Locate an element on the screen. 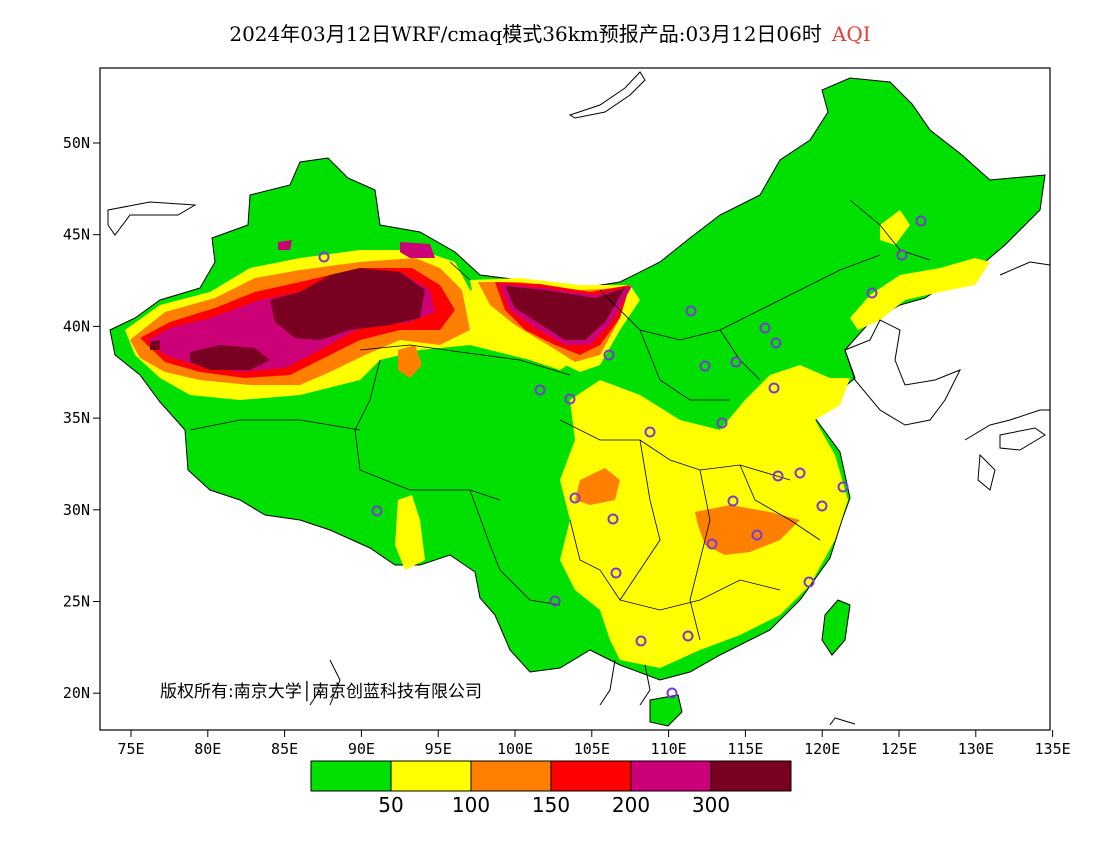 The image size is (1100, 850). legend-label: 150 is located at coordinates (551, 805).